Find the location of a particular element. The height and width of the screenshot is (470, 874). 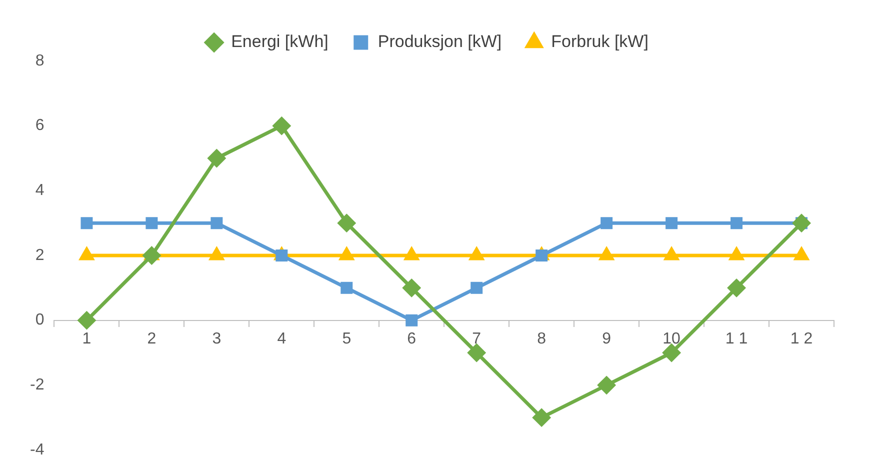

x-tick-label: 8 is located at coordinates (541, 339).